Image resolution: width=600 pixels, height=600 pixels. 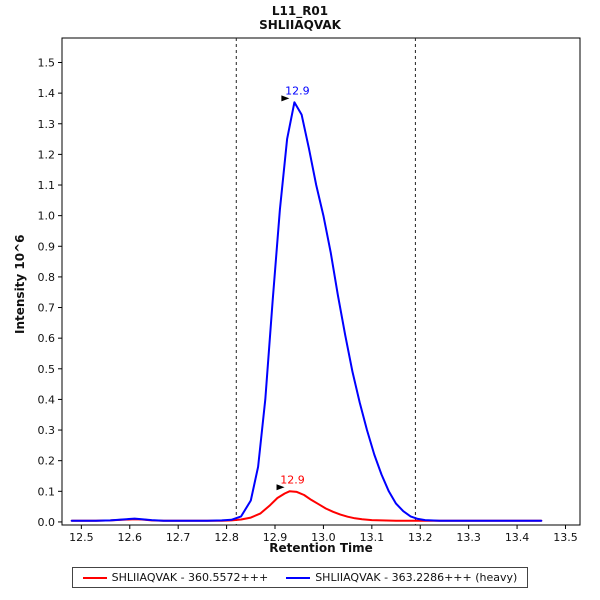 What do you see at coordinates (47, 63) in the screenshot?
I see `svg-text: 1.5` at bounding box center [47, 63].